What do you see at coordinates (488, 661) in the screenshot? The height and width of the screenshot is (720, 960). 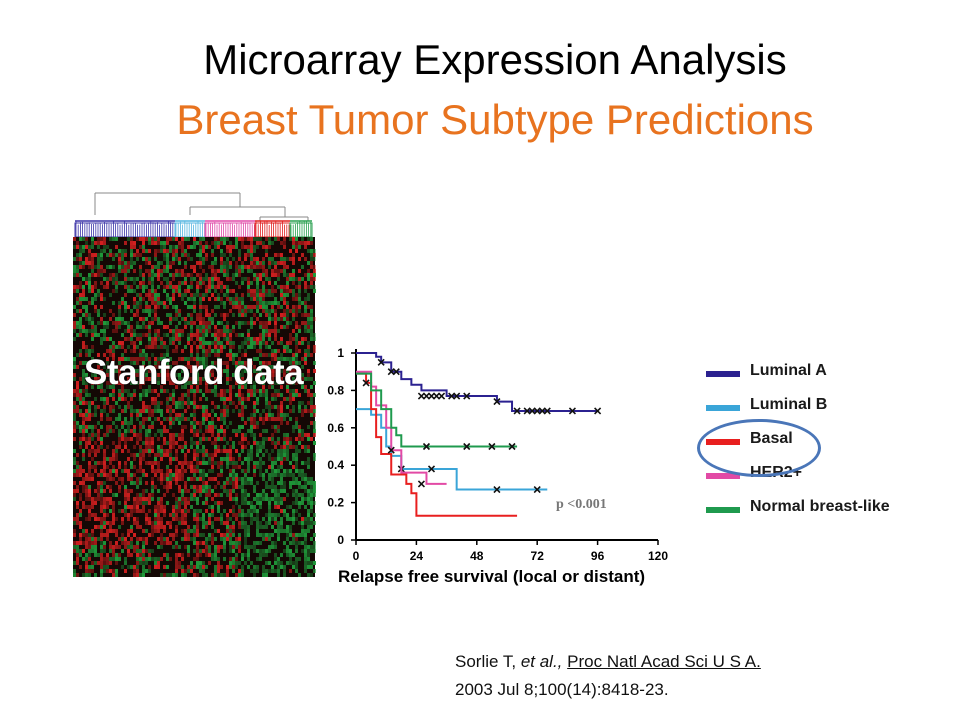 I see `citation-authors: Sorlie T,` at bounding box center [488, 661].